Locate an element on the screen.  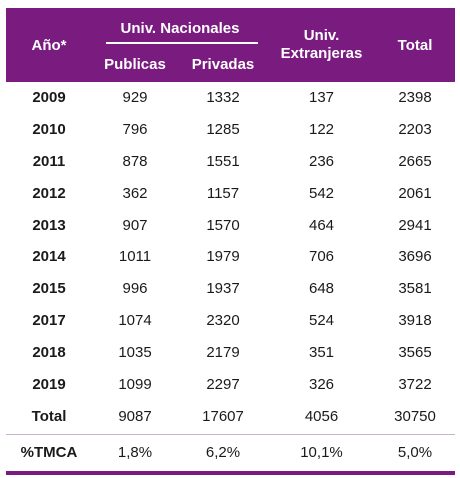
tmca-row: %TMCA 1,8% 6,2% 10,1% 5,0% is located at coordinates (230, 452).